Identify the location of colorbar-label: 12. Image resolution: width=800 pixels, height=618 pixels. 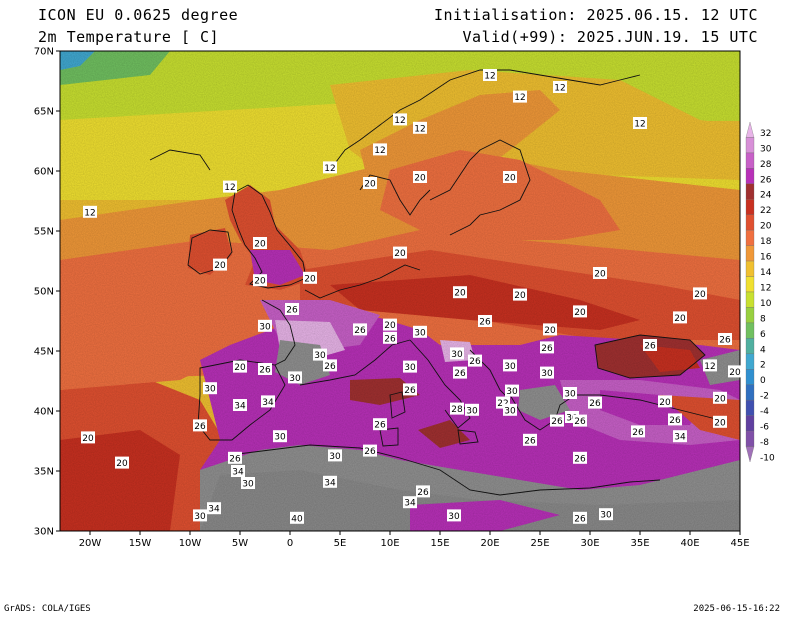
(765, 288).